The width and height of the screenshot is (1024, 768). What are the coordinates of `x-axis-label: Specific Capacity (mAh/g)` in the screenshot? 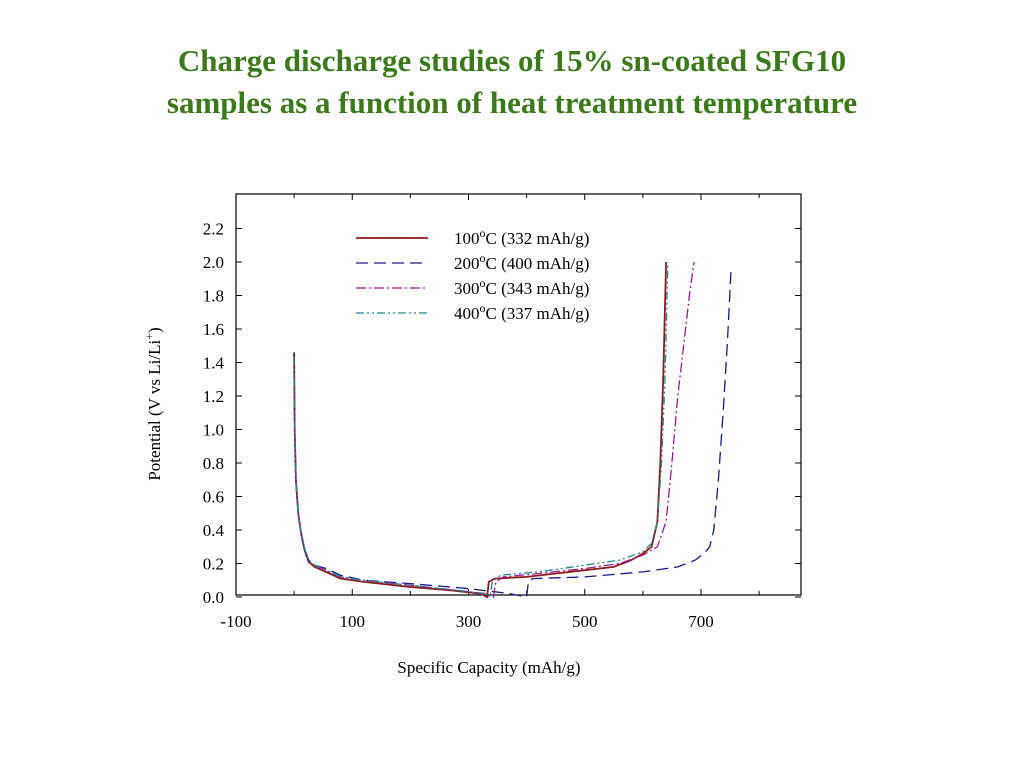 It's located at (488, 667).